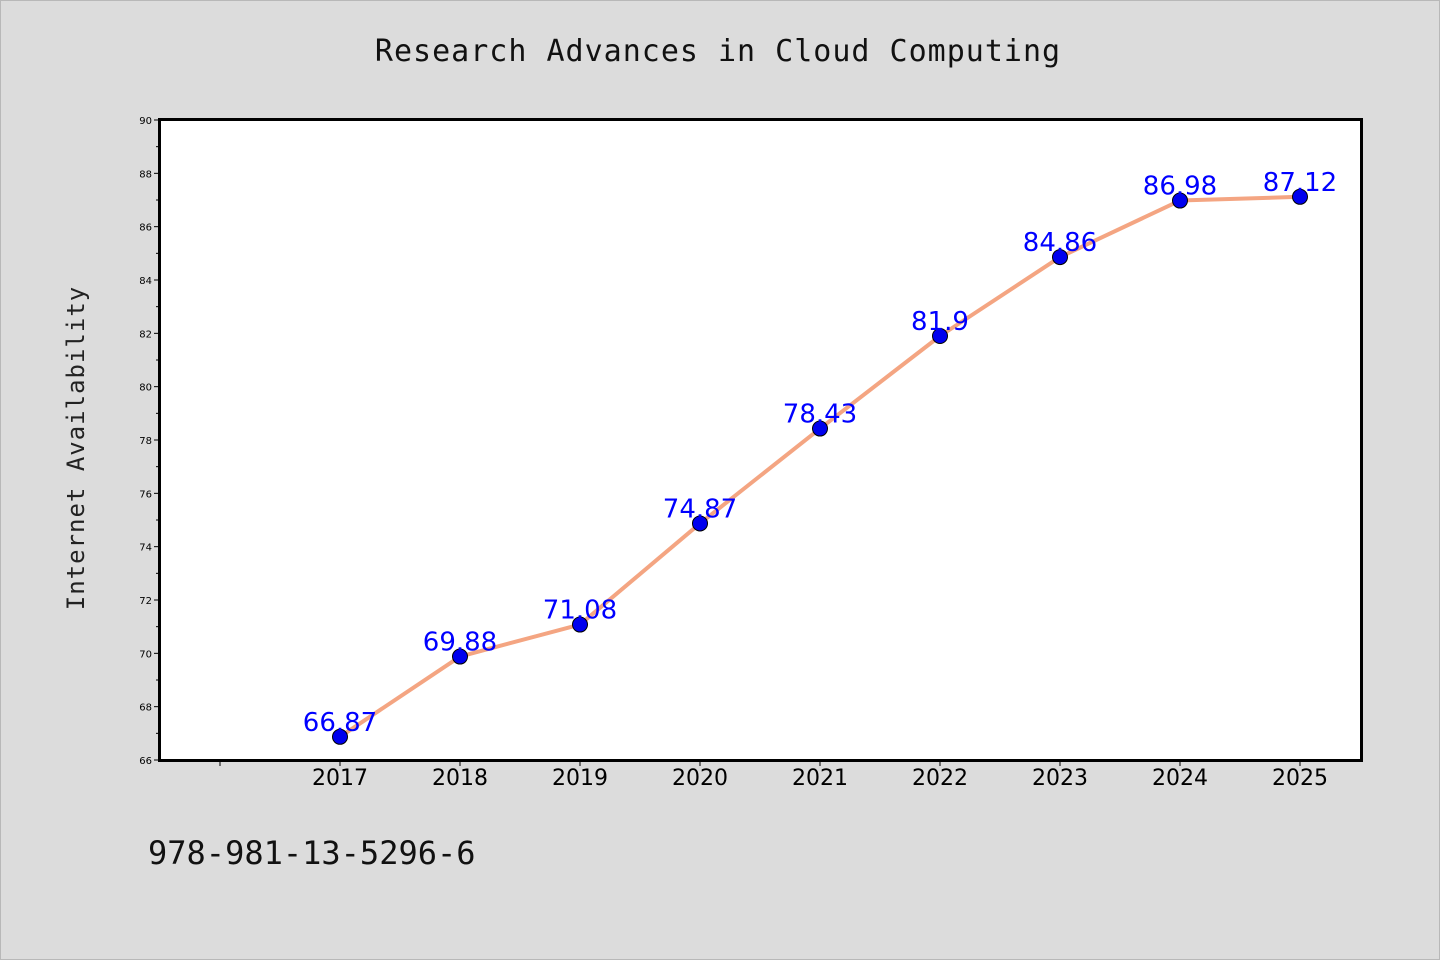 The image size is (1440, 960). Describe the element at coordinates (145, 548) in the screenshot. I see `y-tick-label: 74` at that location.